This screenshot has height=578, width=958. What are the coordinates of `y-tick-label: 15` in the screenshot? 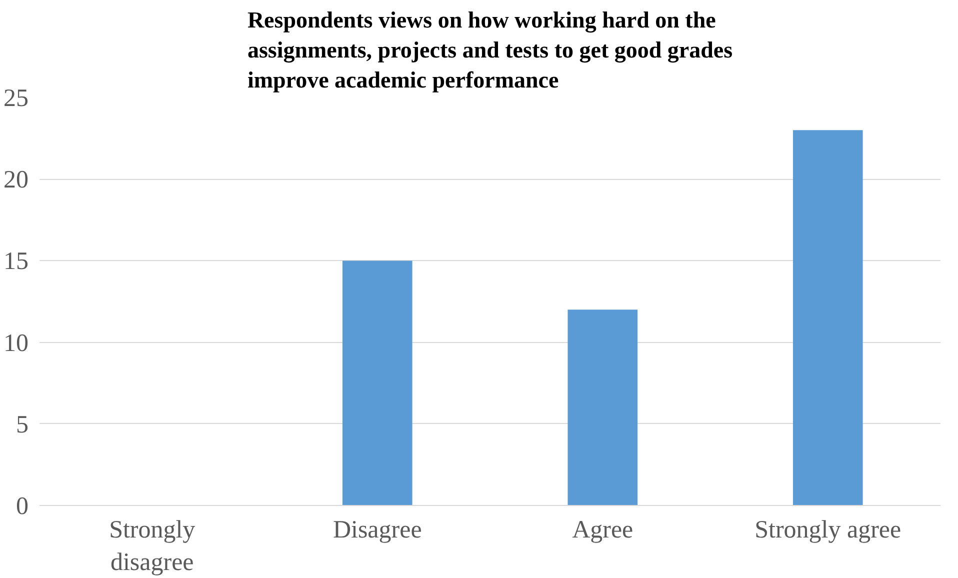 It's located at (16, 262).